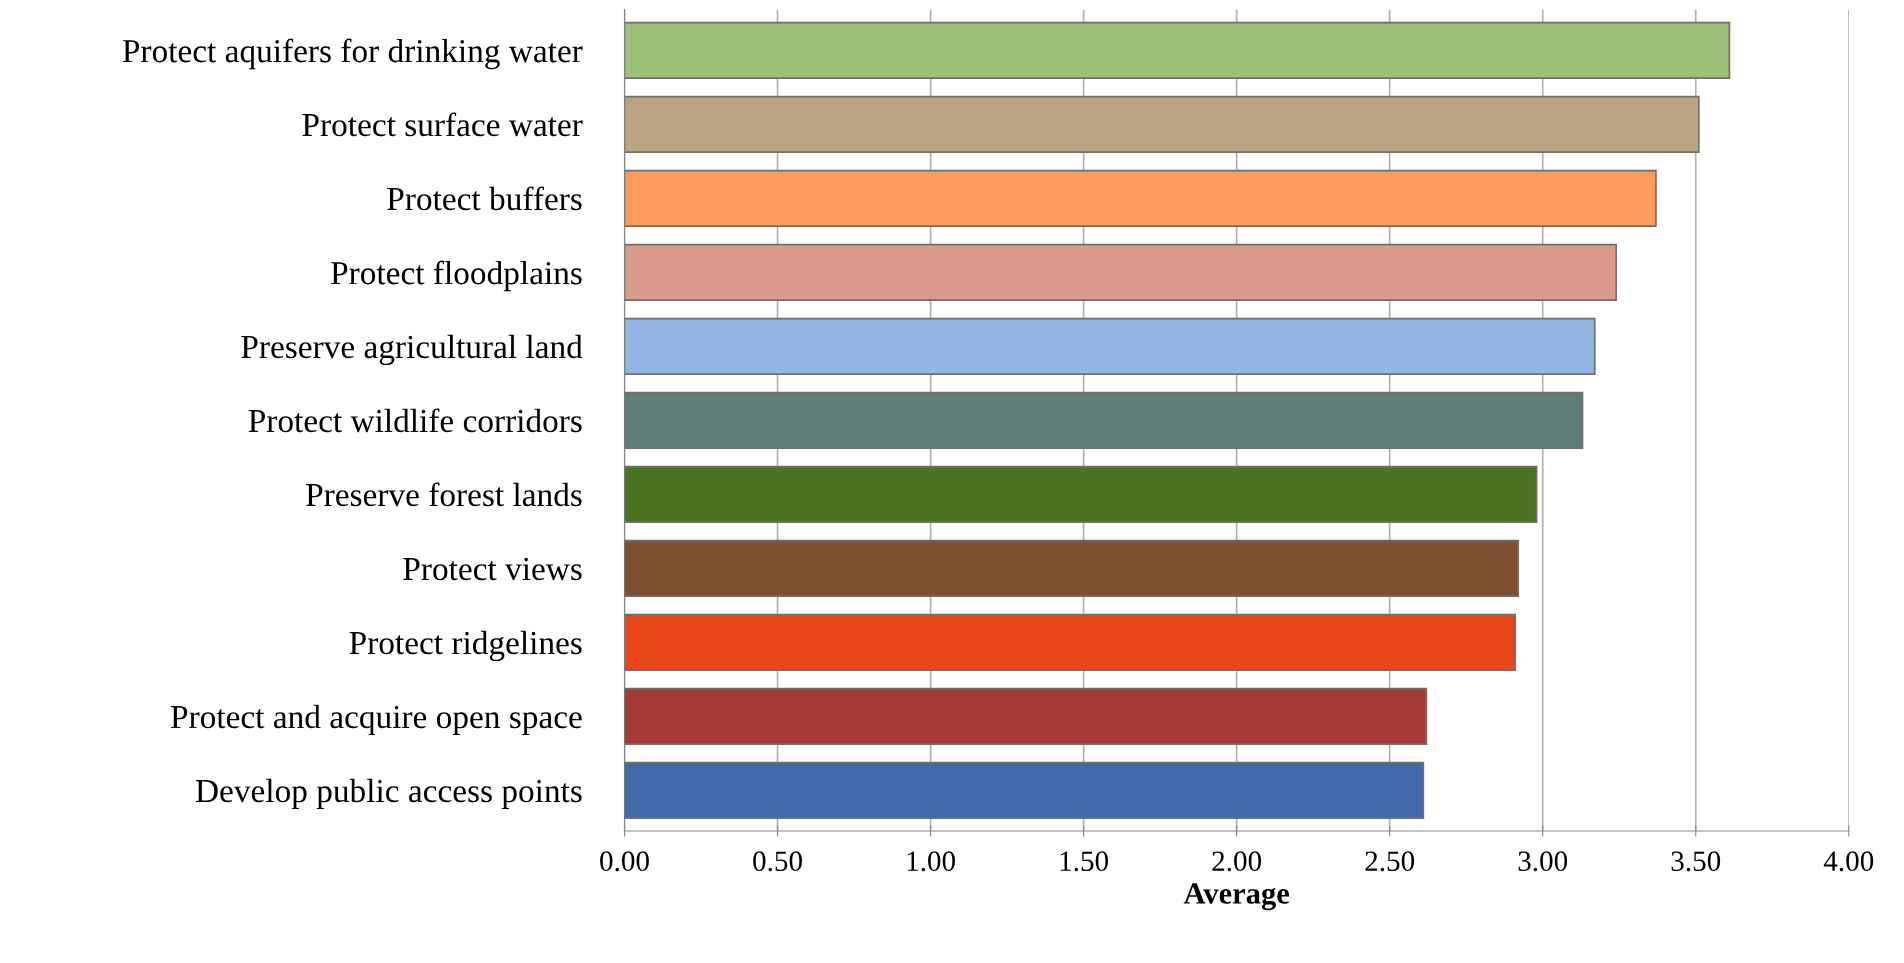  What do you see at coordinates (931, 861) in the screenshot?
I see `x-tick-label: 1.00` at bounding box center [931, 861].